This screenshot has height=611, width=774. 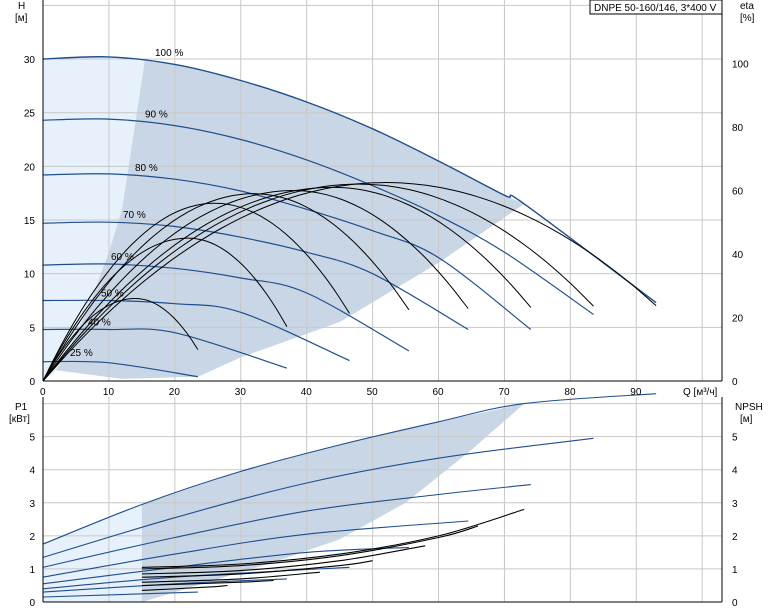 What do you see at coordinates (747, 18) in the screenshot?
I see `y2-axis-unit-eta: [%]` at bounding box center [747, 18].